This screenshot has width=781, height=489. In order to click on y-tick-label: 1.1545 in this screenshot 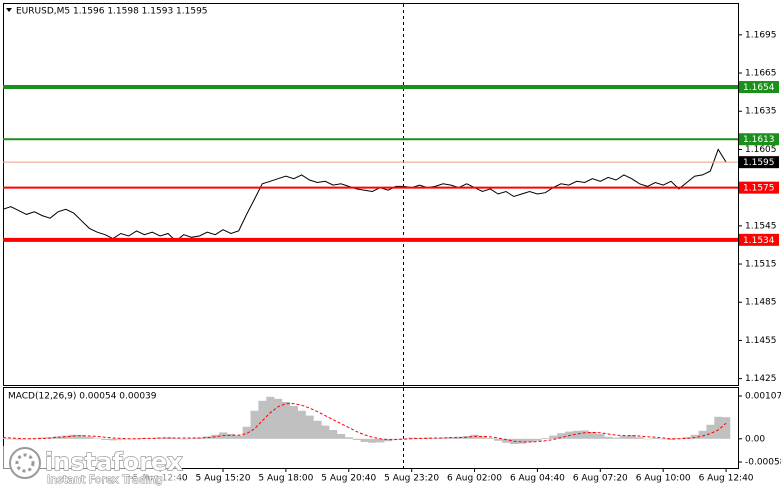, I will do `click(761, 226)`.